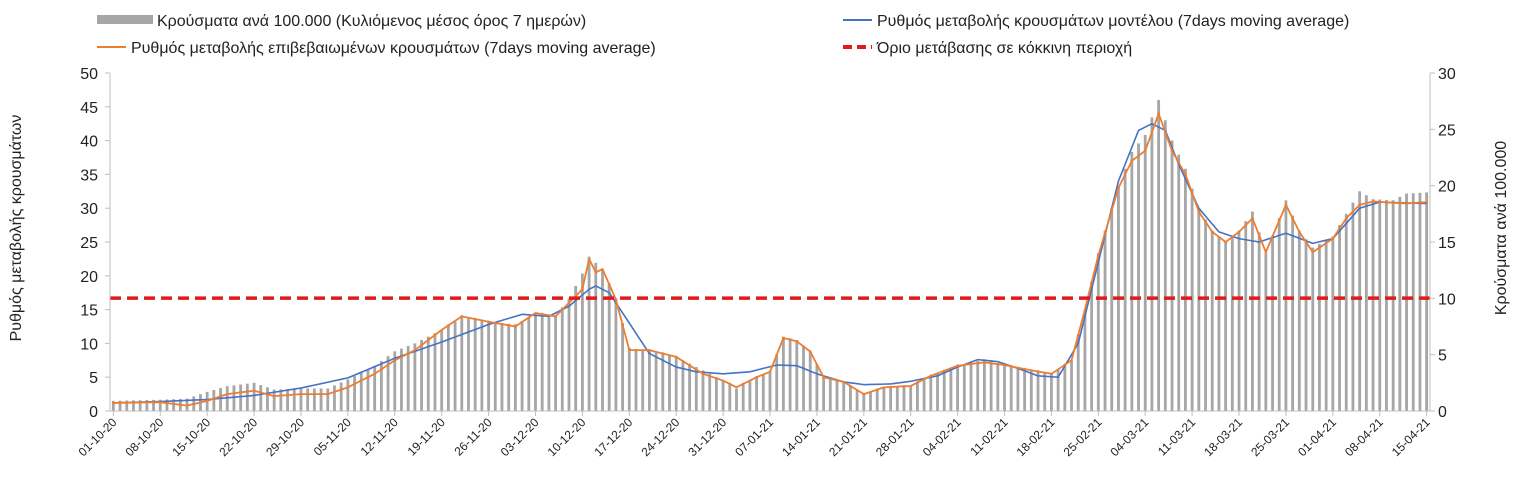 The image size is (1523, 491). Describe the element at coordinates (426, 436) in the screenshot. I see `x-tick-label: 19-11-20` at that location.